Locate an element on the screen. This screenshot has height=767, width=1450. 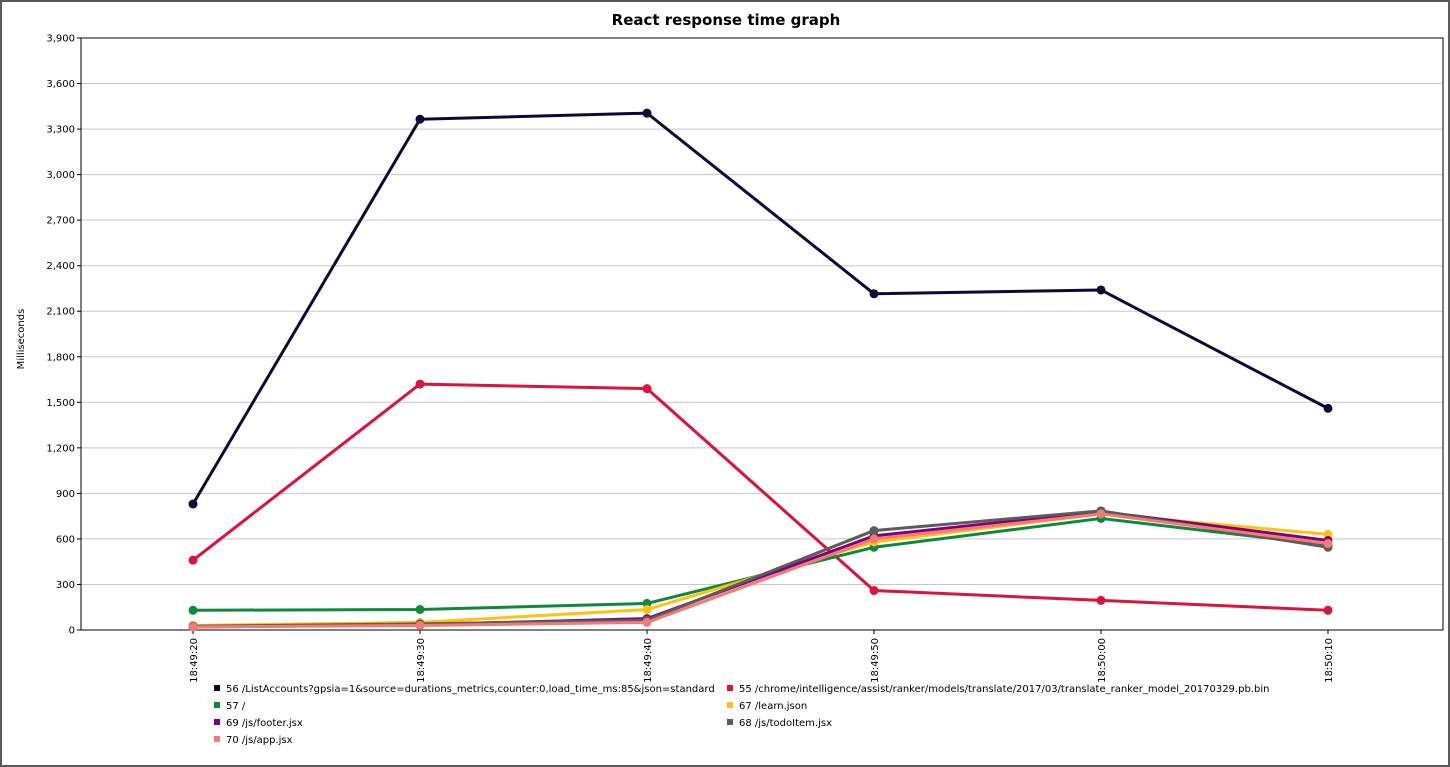
y-tick-label: 2,100 is located at coordinates (60, 312).